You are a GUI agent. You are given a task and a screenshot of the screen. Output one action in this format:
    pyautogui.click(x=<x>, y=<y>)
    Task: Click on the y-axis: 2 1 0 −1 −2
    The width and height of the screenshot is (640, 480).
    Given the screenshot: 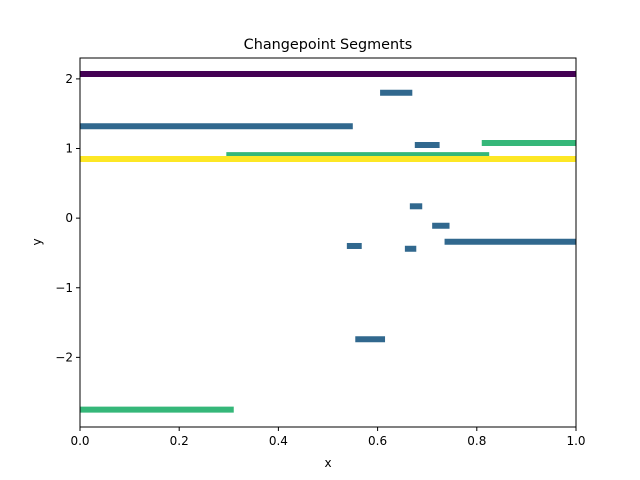 What is the action you would take?
    pyautogui.click(x=67, y=218)
    